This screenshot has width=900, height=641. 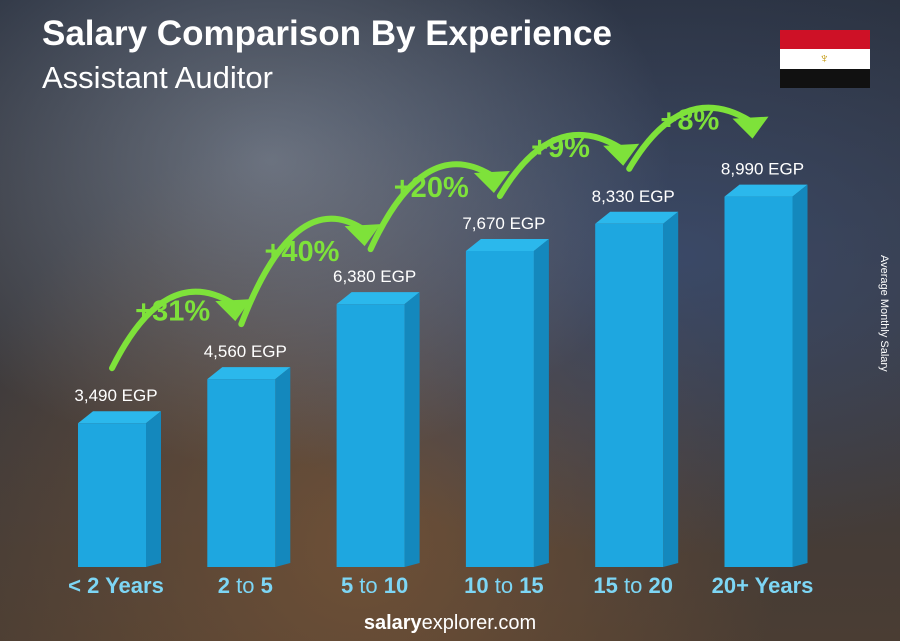 What do you see at coordinates (374, 585) in the screenshot?
I see `category-label: 5 to 10` at bounding box center [374, 585].